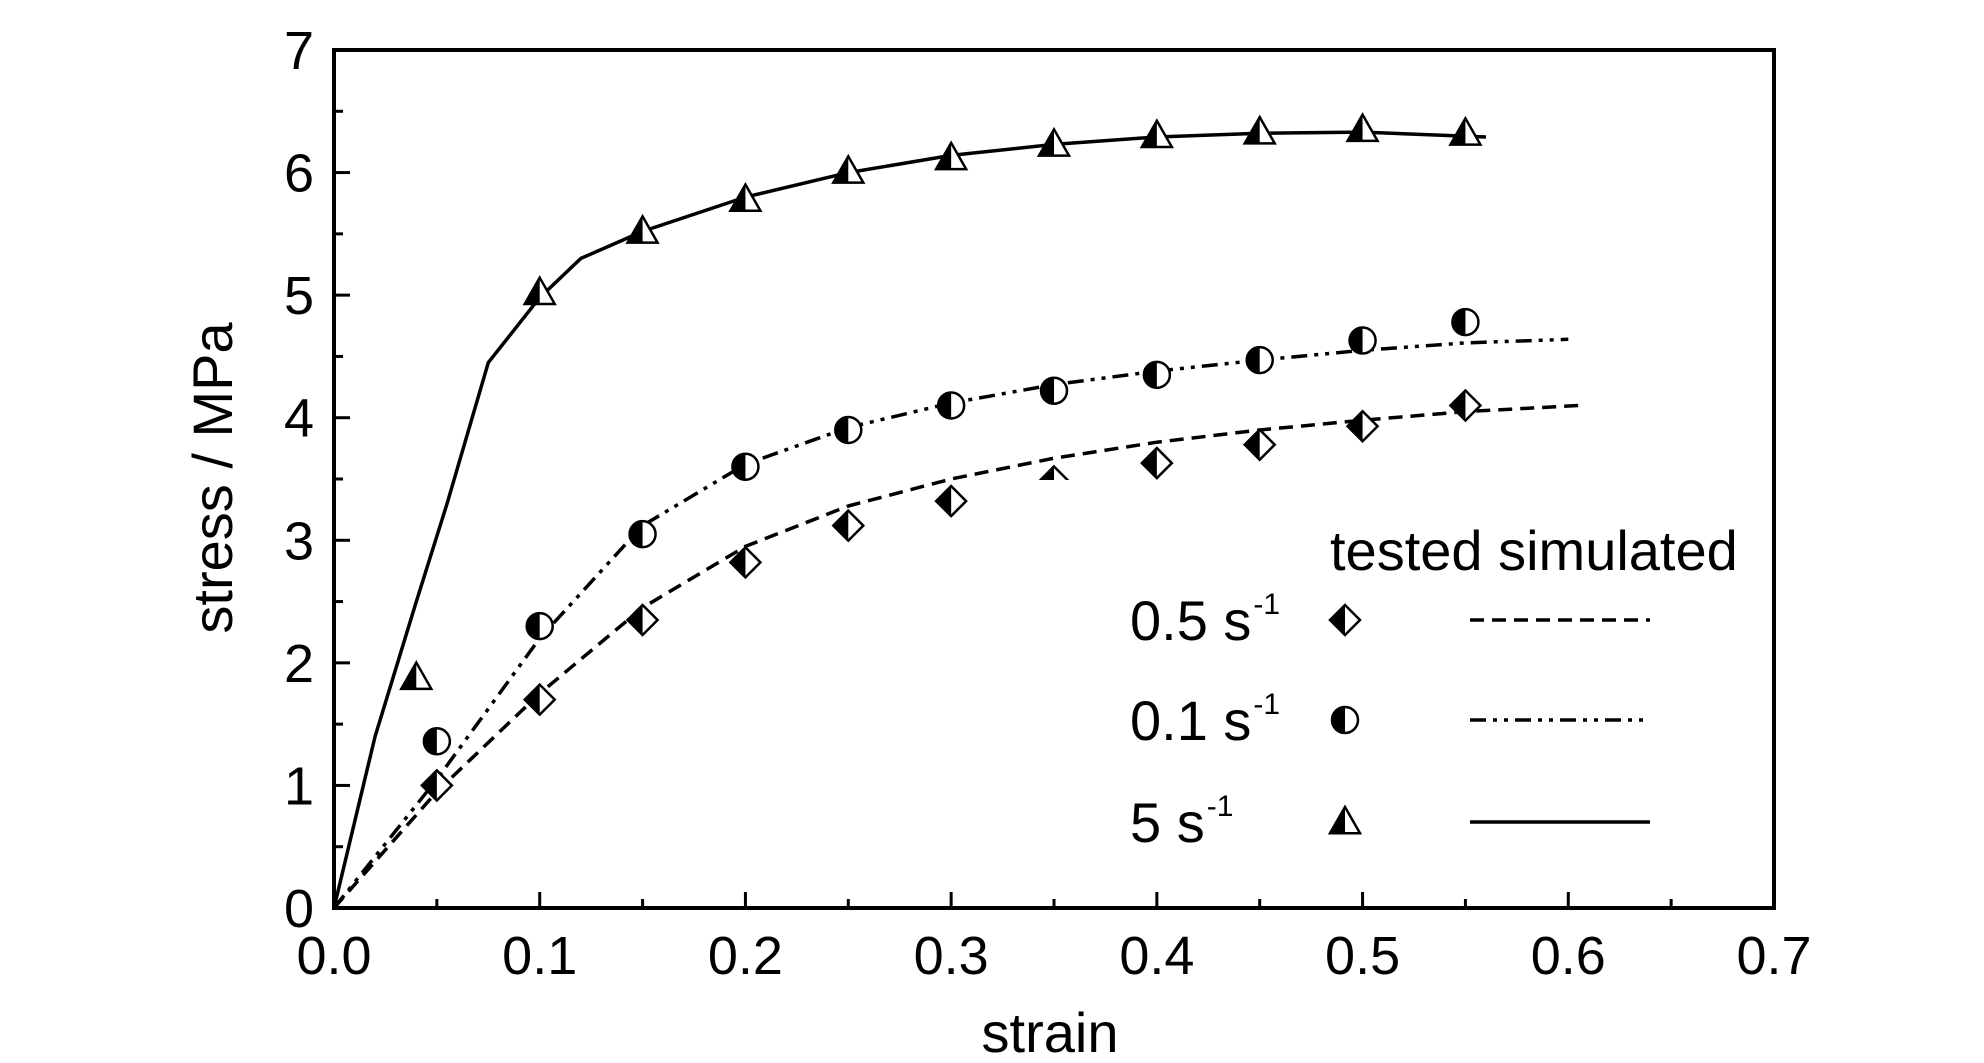  Describe the element at coordinates (212, 478) in the screenshot. I see `y-axis-label: stress / MPa` at that location.